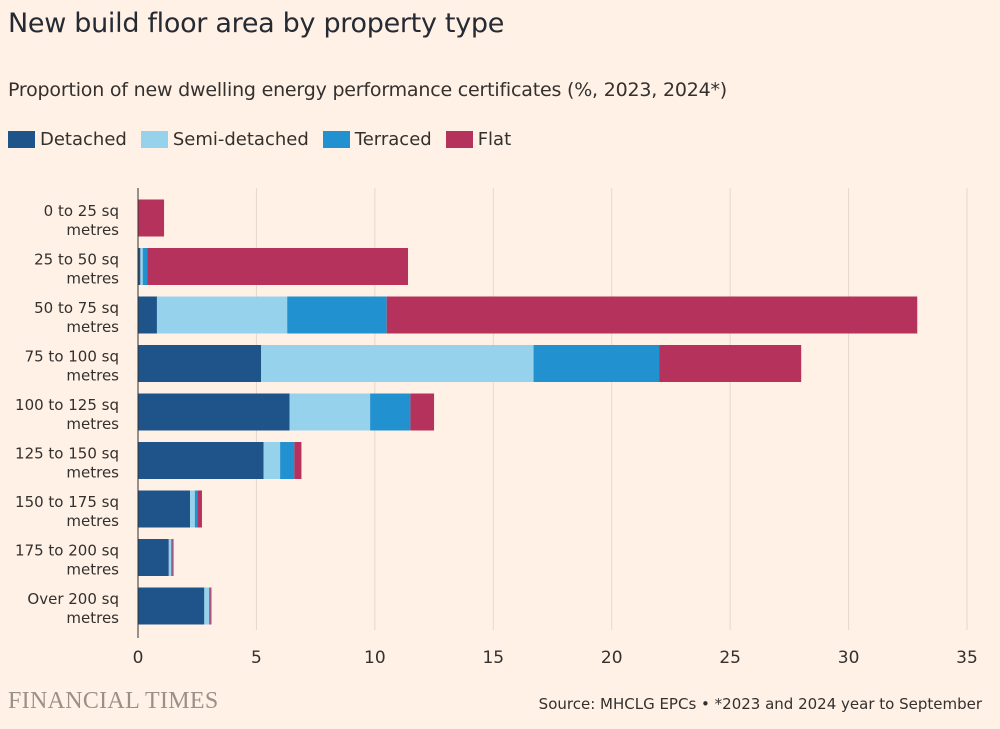 Image resolution: width=1000 pixels, height=729 pixels. Describe the element at coordinates (113, 701) in the screenshot. I see `brand-logo: FINANCIAL TIMES` at that location.